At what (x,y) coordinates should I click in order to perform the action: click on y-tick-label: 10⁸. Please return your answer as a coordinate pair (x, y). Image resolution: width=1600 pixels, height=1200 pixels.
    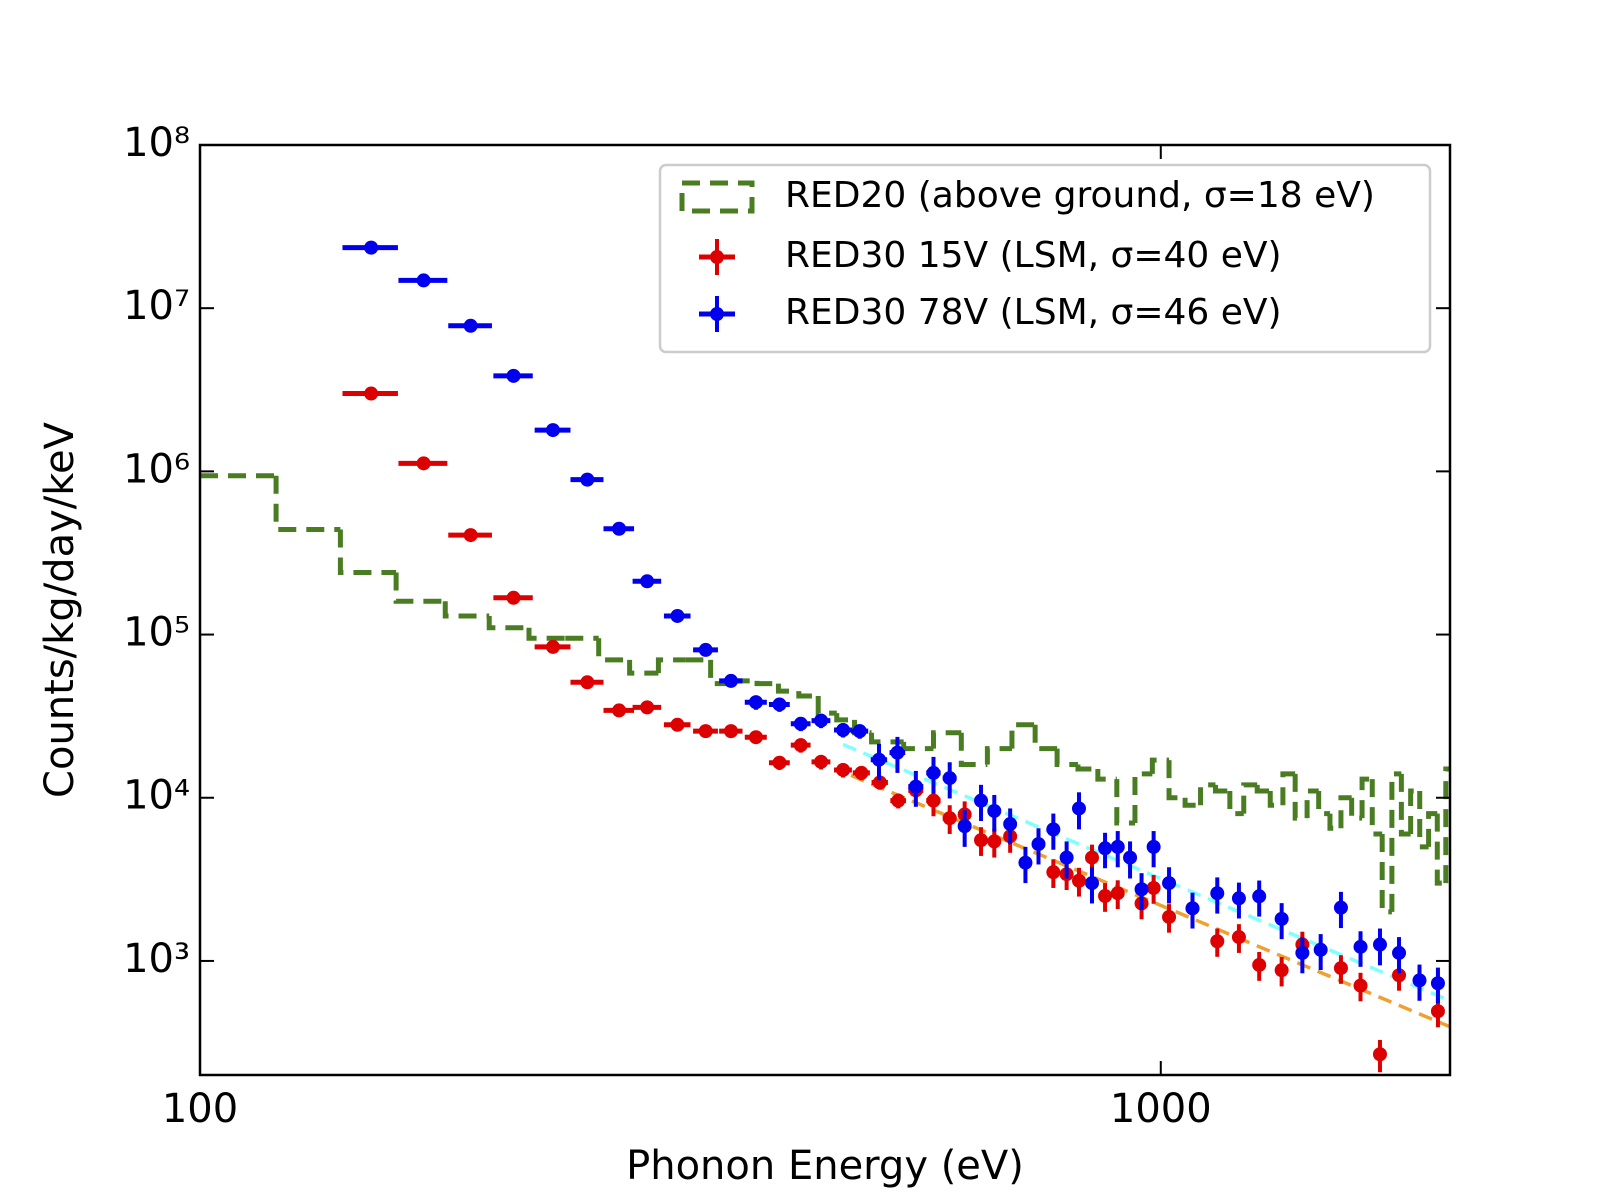
    Looking at the image, I should click on (156, 143).